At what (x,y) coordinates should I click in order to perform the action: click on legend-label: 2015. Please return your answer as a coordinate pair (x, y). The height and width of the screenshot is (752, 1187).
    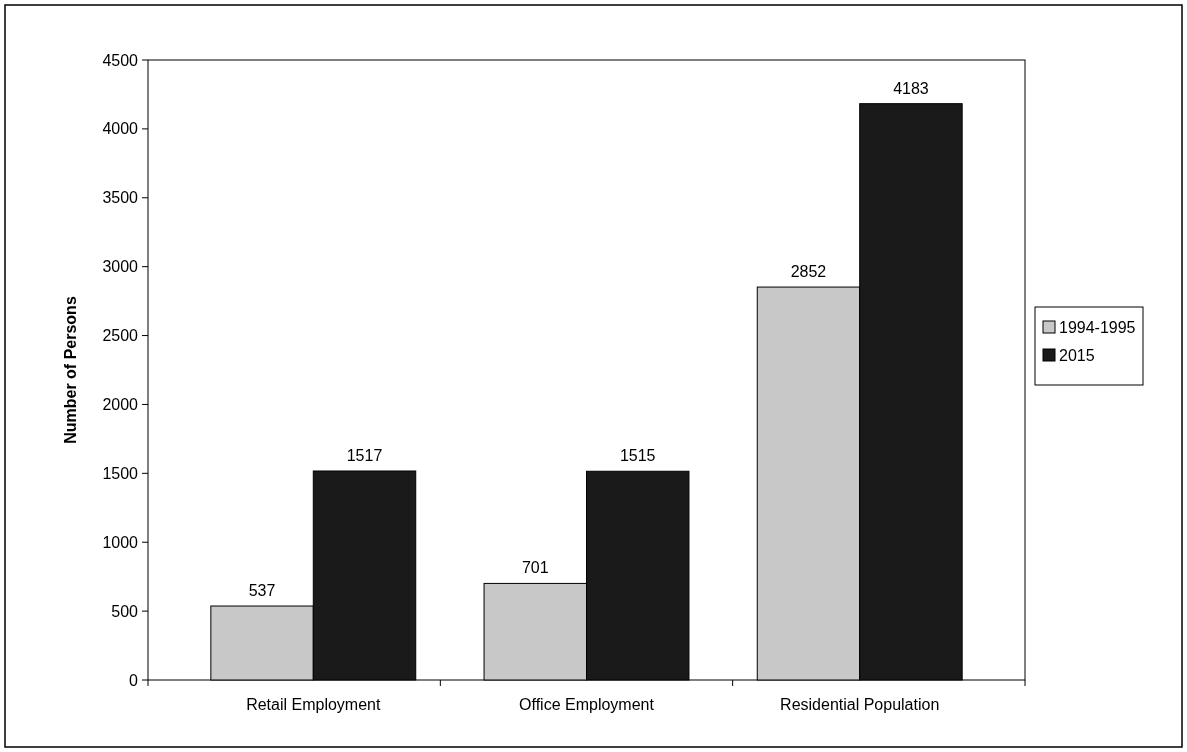
    Looking at the image, I should click on (1077, 355).